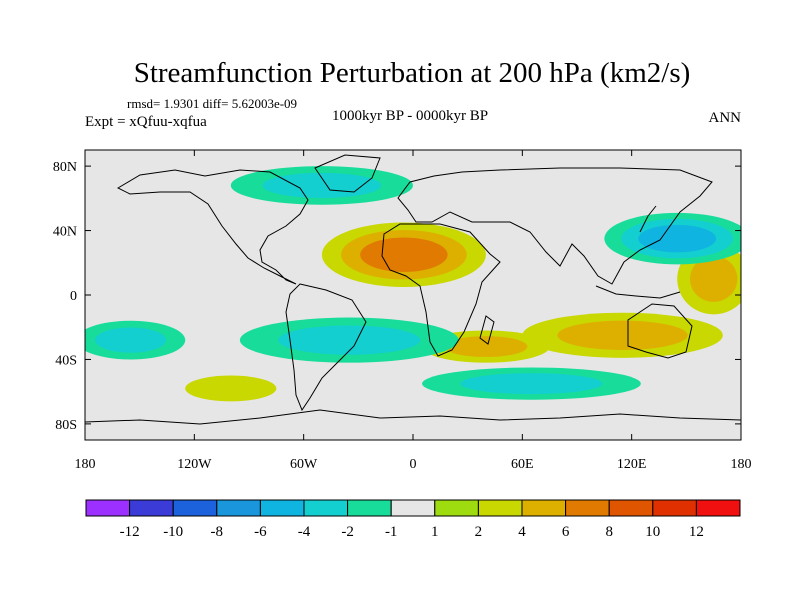 This screenshot has height=600, width=800. Describe the element at coordinates (66, 360) in the screenshot. I see `y-tick-label: 40S` at that location.